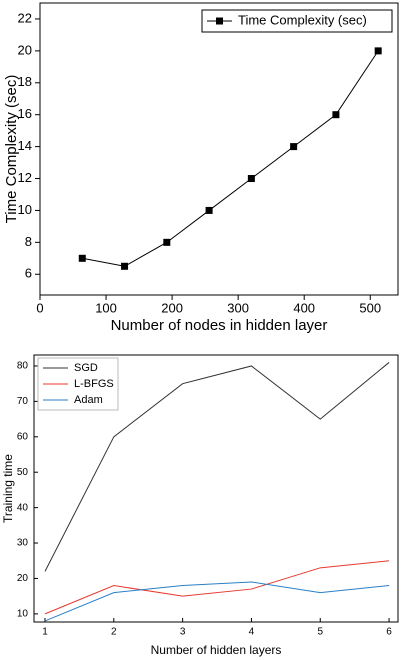 Image resolution: width=402 pixels, height=660 pixels. I want to click on y-tick-label: 30, so click(23, 543).